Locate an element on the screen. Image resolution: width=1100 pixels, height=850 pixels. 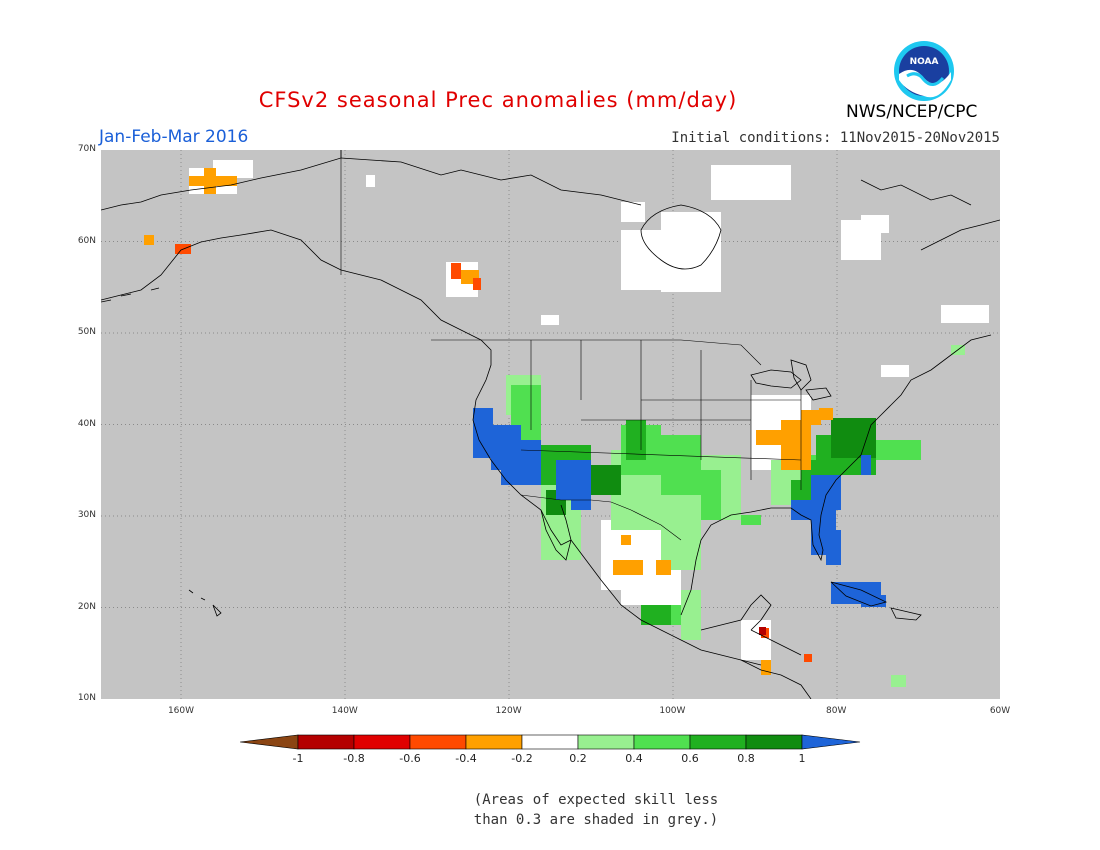
colorbar-arrow-low is located at coordinates (269, 742).